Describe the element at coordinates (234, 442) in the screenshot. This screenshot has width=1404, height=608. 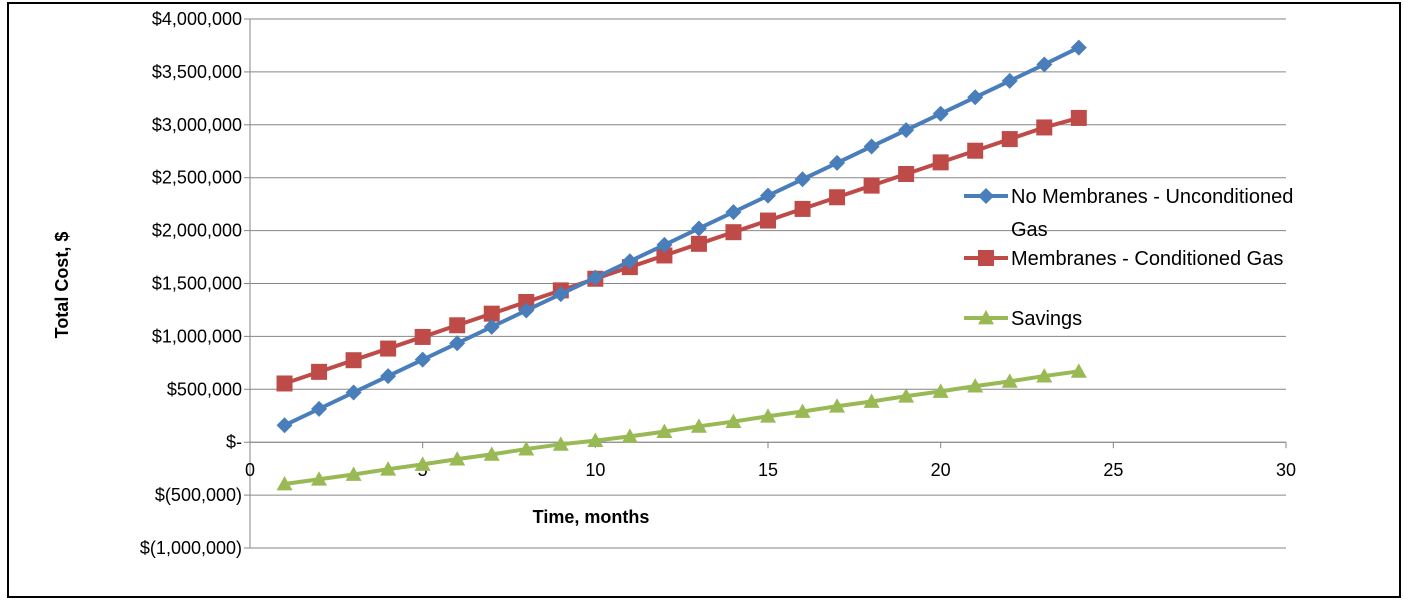
I see `y-tick-label: $-` at that location.